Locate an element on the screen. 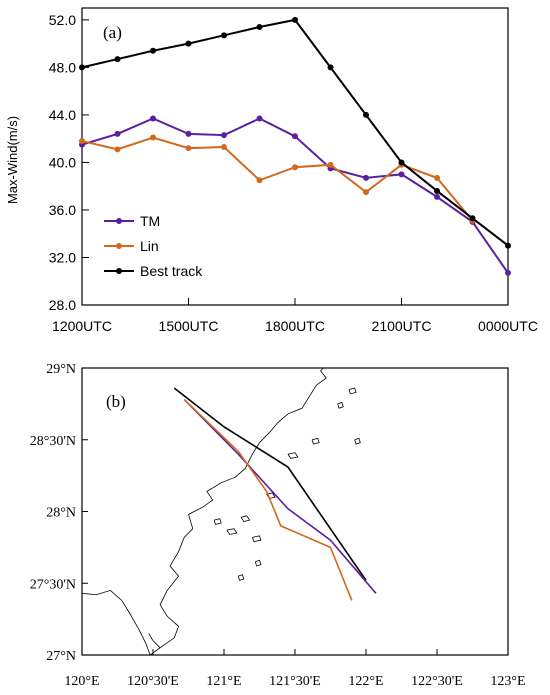 Image resolution: width=550 pixels, height=695 pixels. y-tick-label: 44.0 is located at coordinates (62, 115).